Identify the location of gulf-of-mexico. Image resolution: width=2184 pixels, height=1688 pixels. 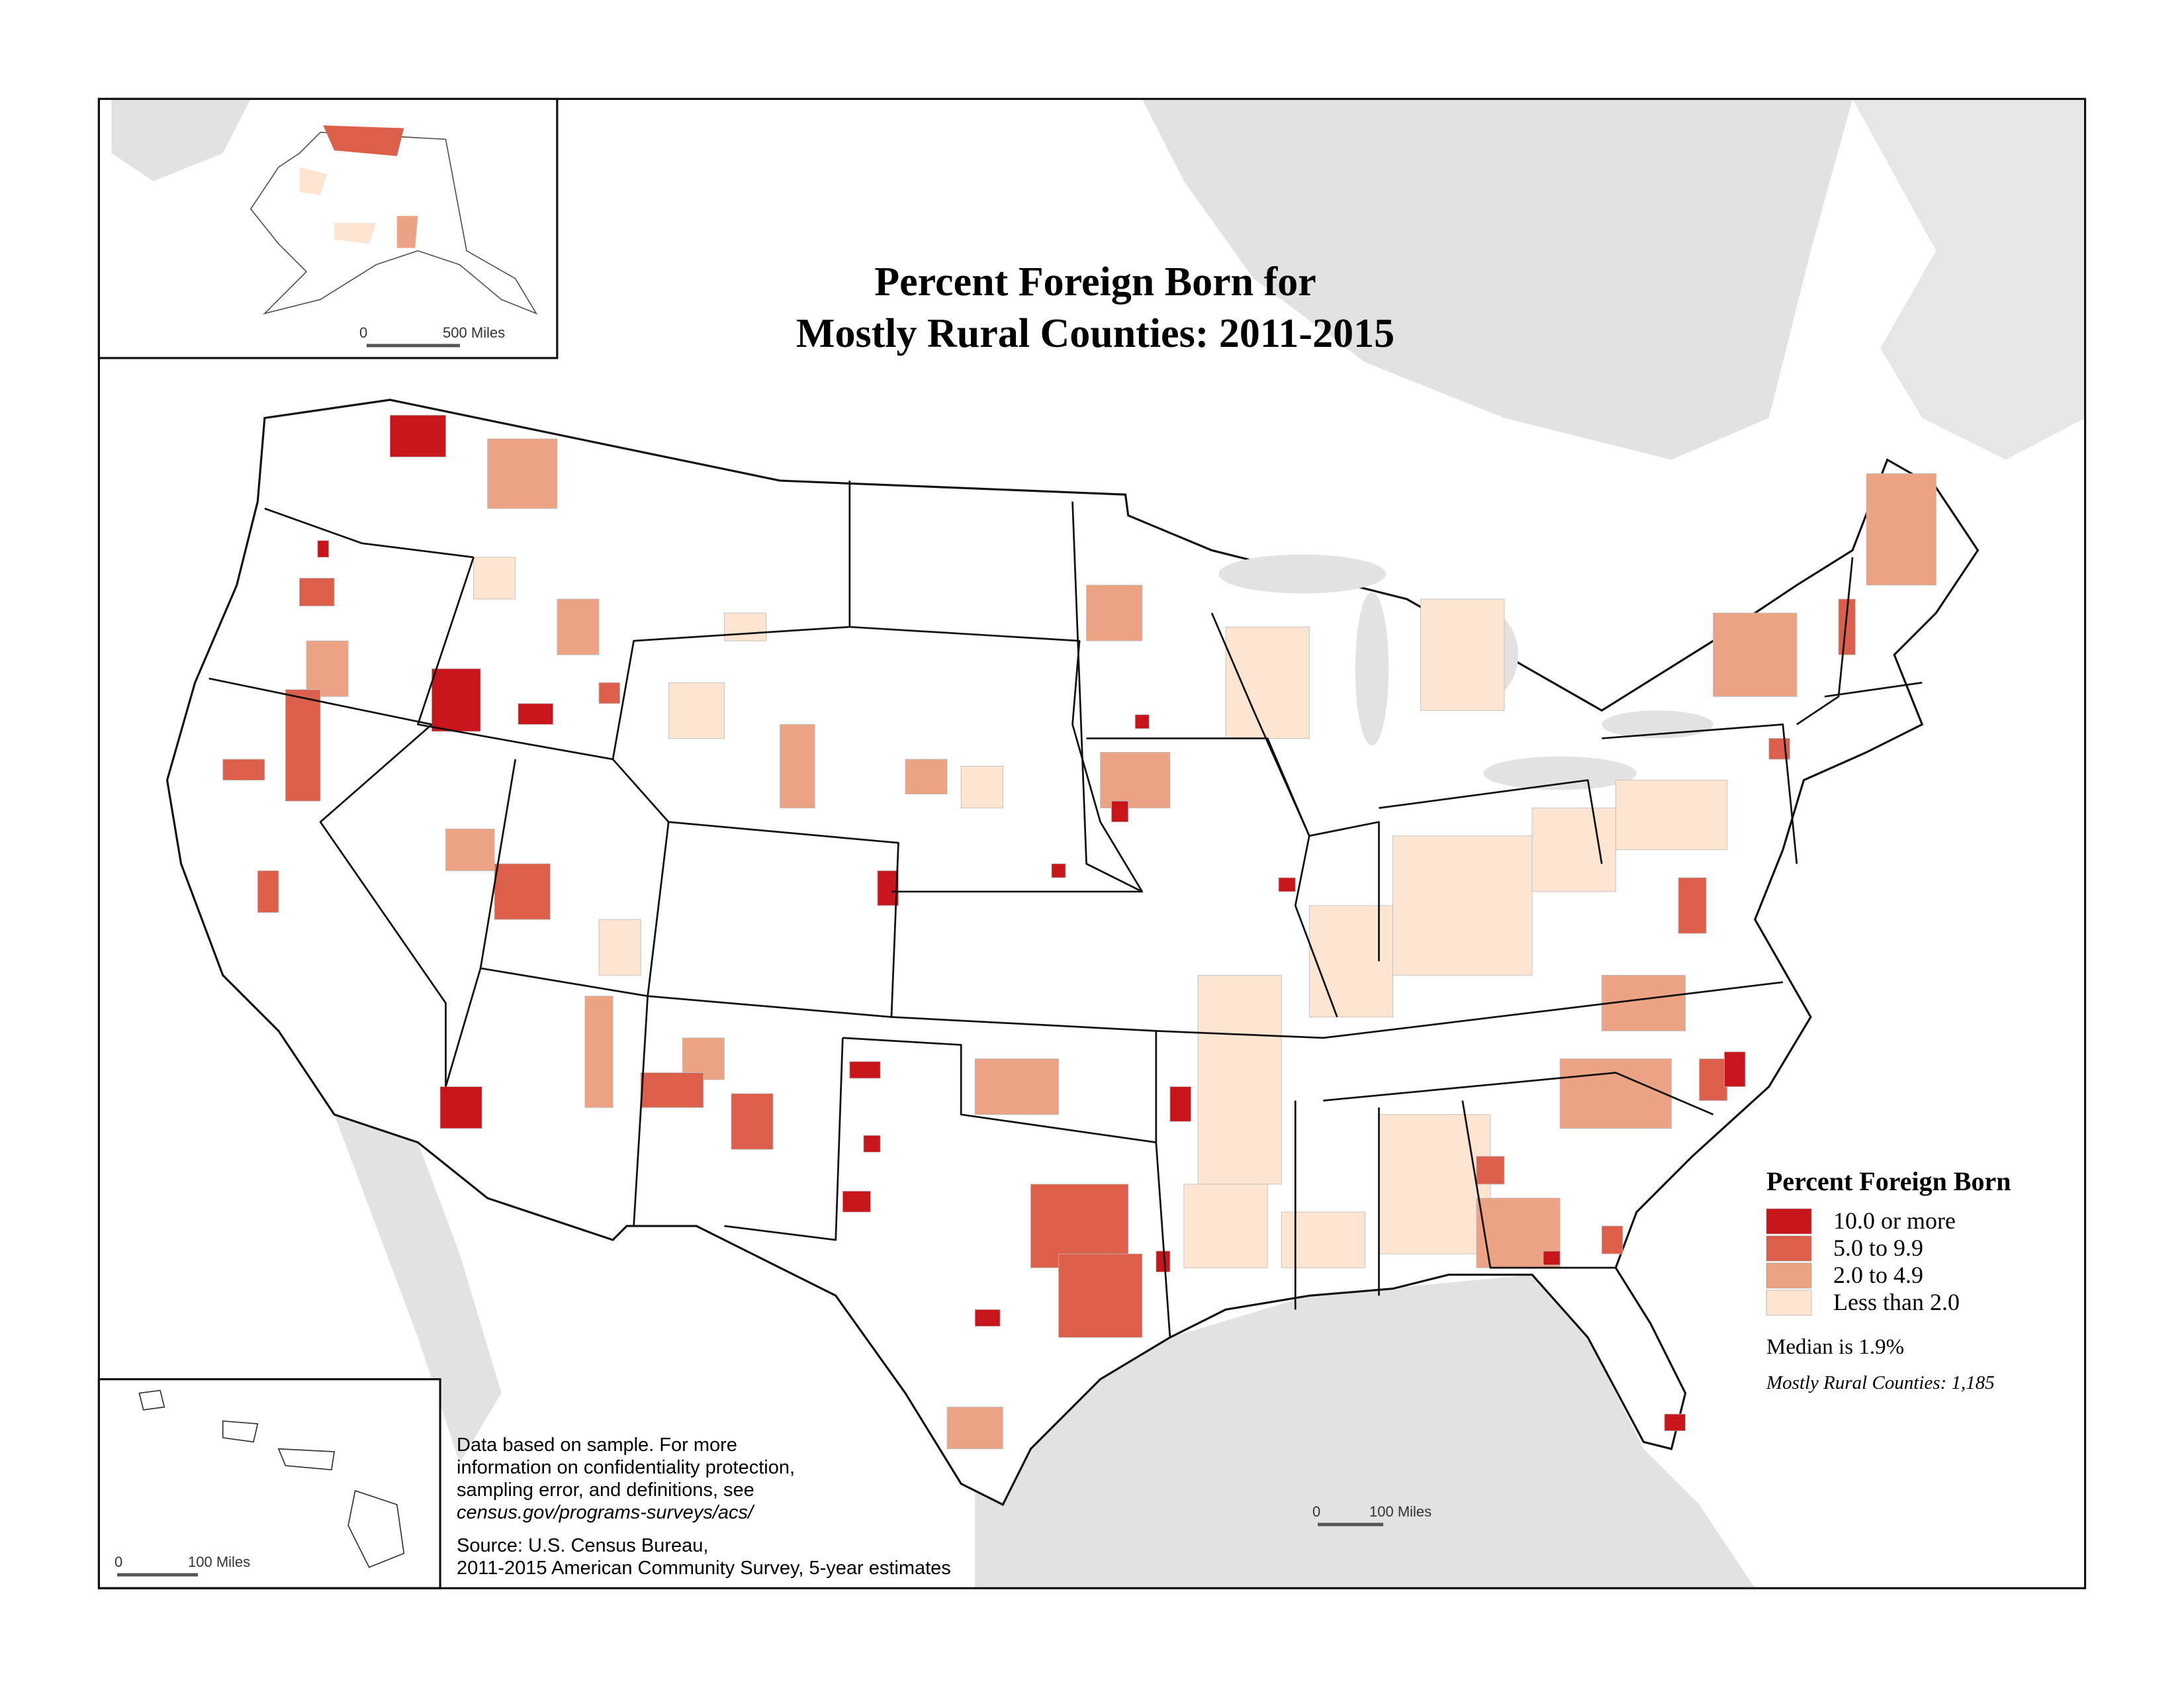
(1365, 1431).